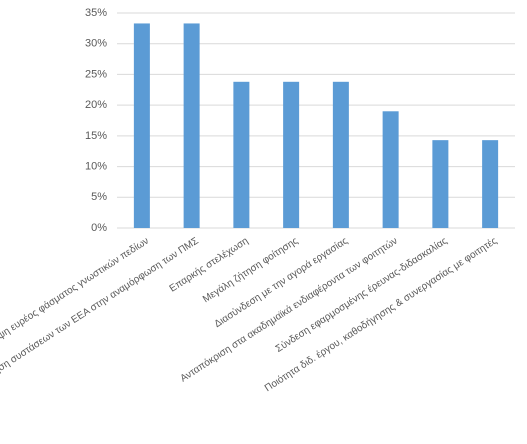 Image resolution: width=527 pixels, height=444 pixels. What do you see at coordinates (96, 44) in the screenshot?
I see `y-tick-label: 30%` at bounding box center [96, 44].